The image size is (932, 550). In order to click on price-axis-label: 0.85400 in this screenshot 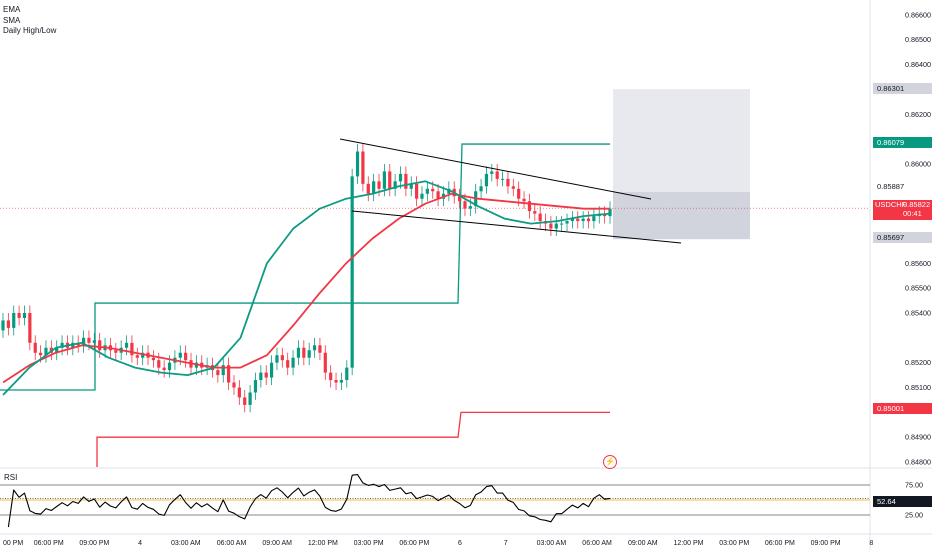, I will do `click(918, 312)`.